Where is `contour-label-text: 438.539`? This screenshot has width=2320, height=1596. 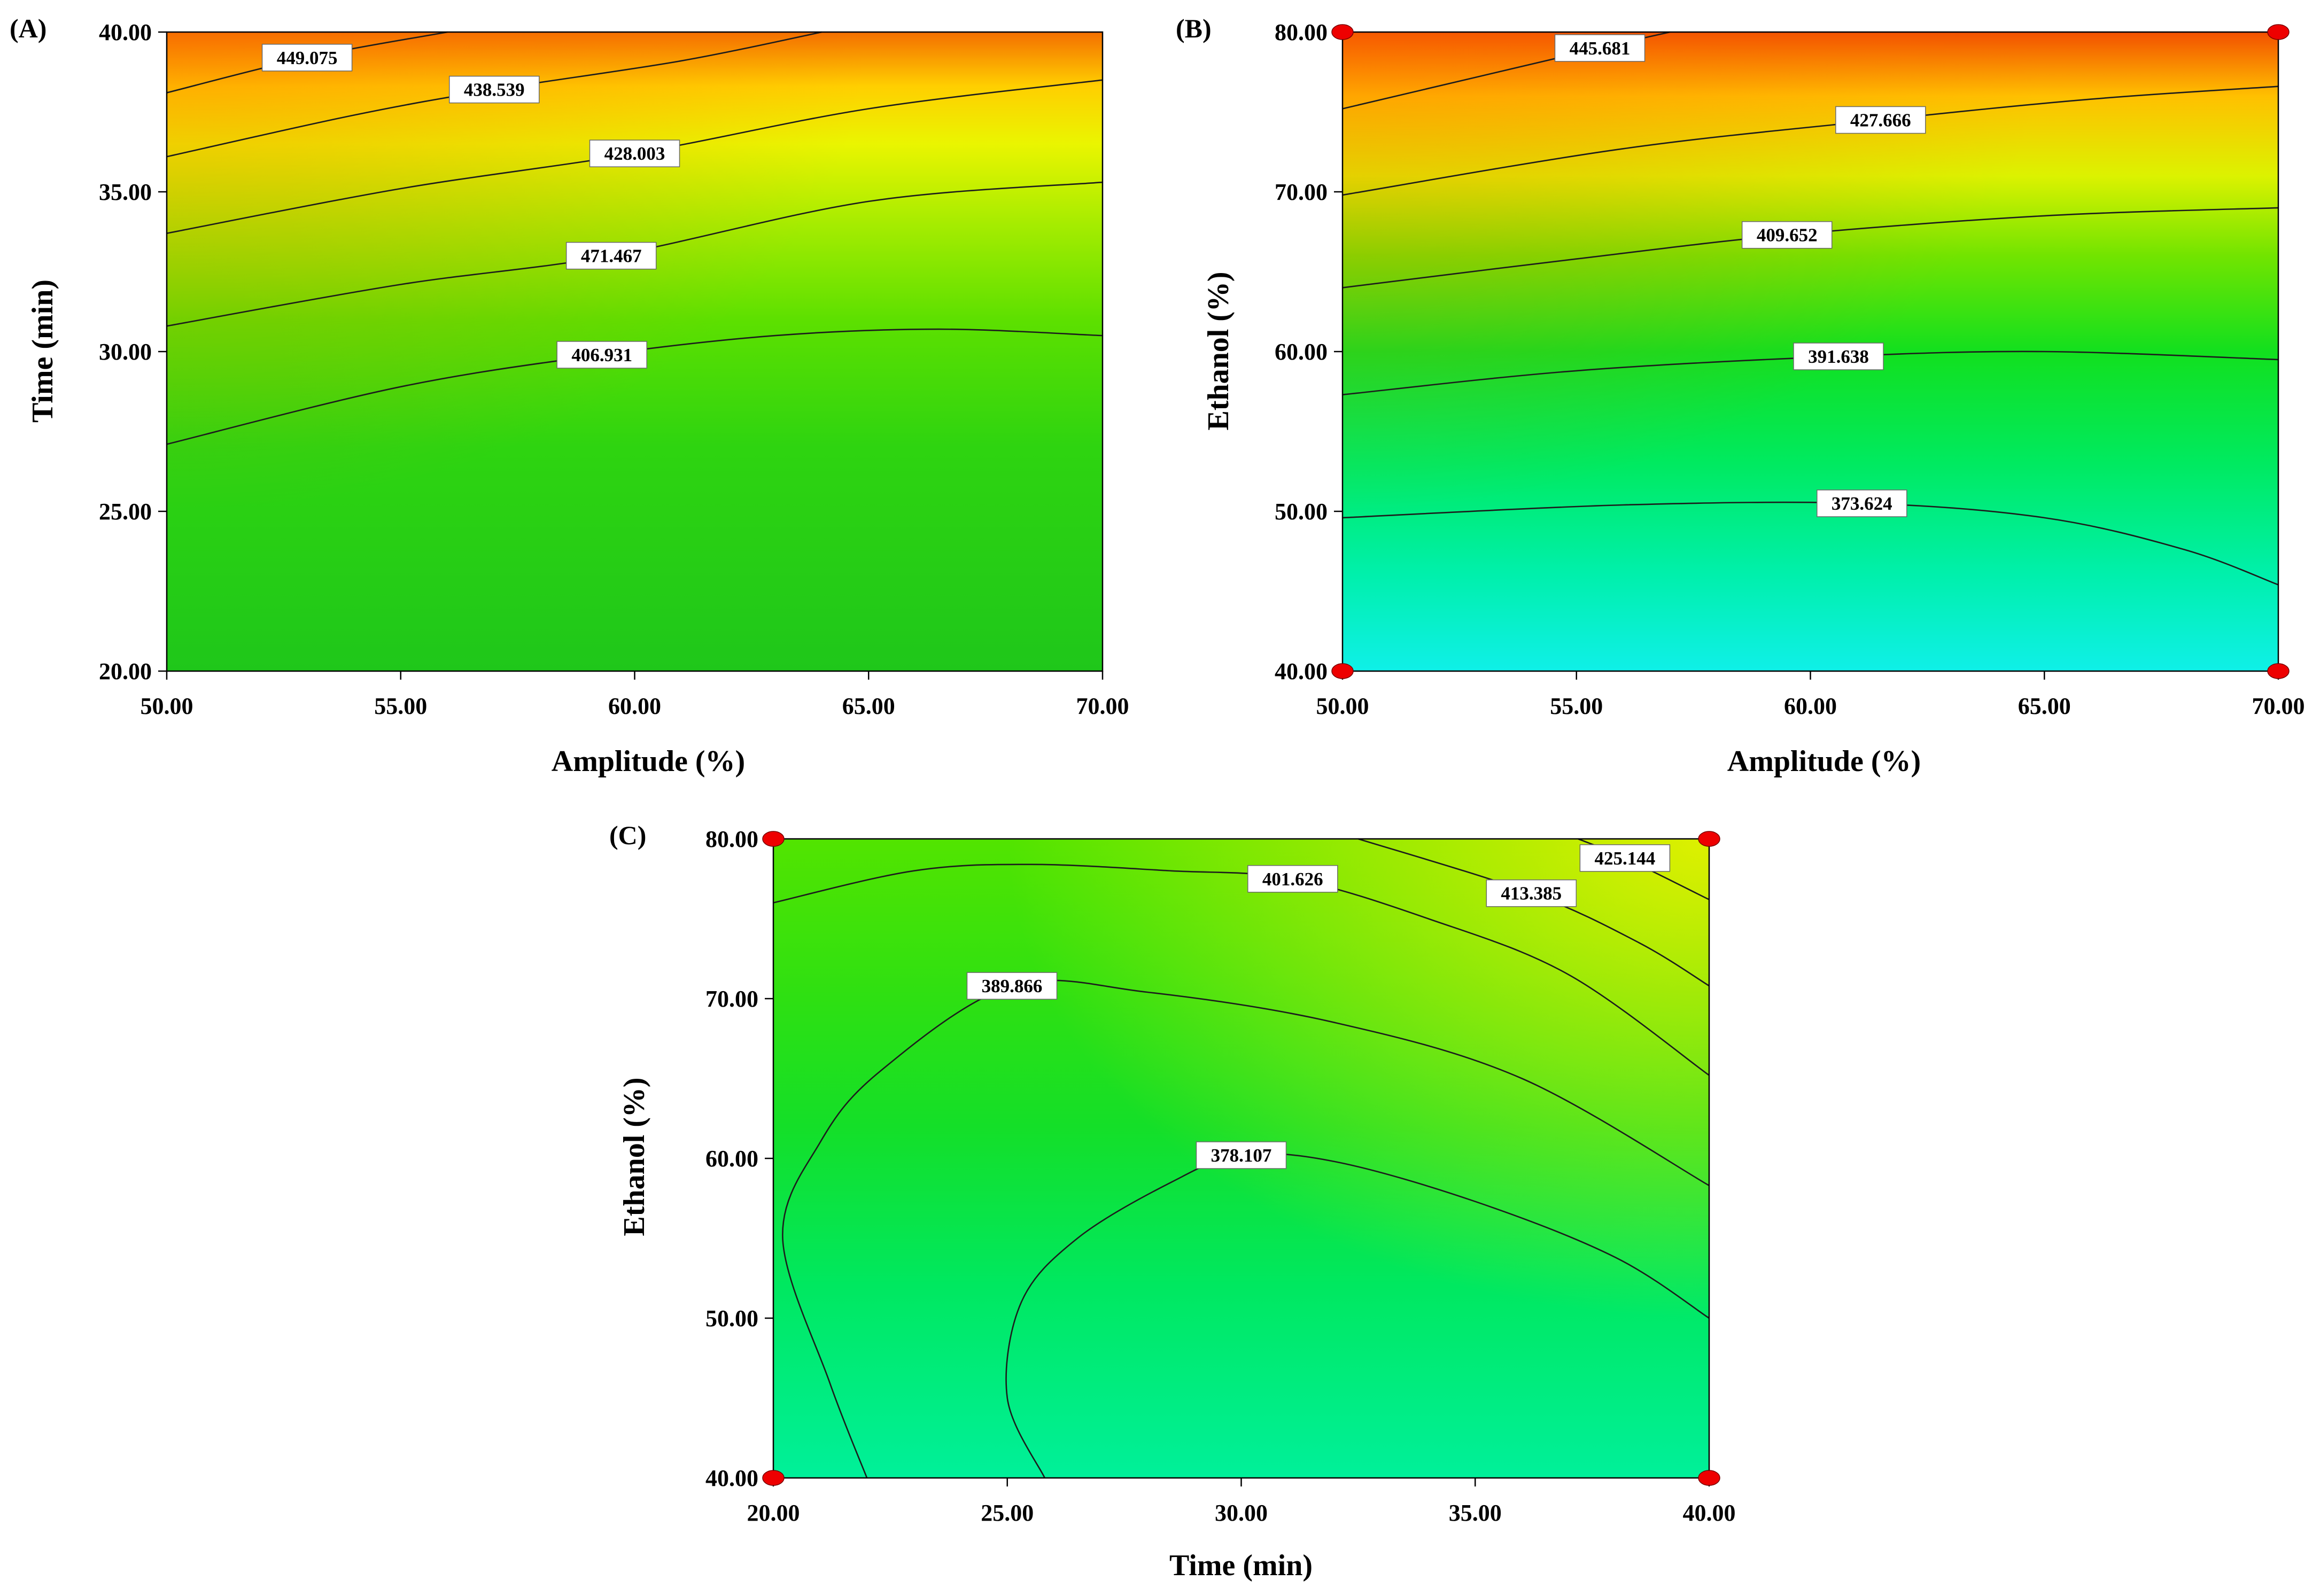
contour-label-text: 438.539 is located at coordinates (494, 90).